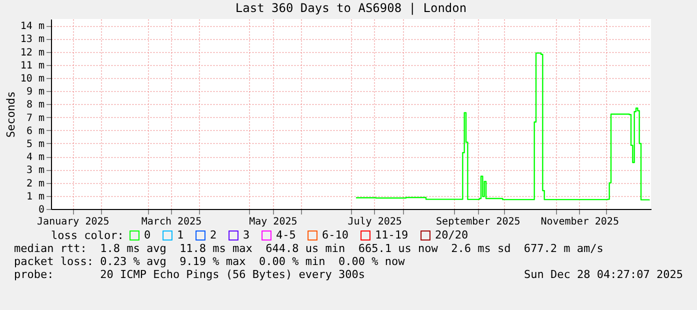 Image resolution: width=697 pixels, height=310 pixels. I want to click on y-tick-label: 13 m, so click(32, 40).